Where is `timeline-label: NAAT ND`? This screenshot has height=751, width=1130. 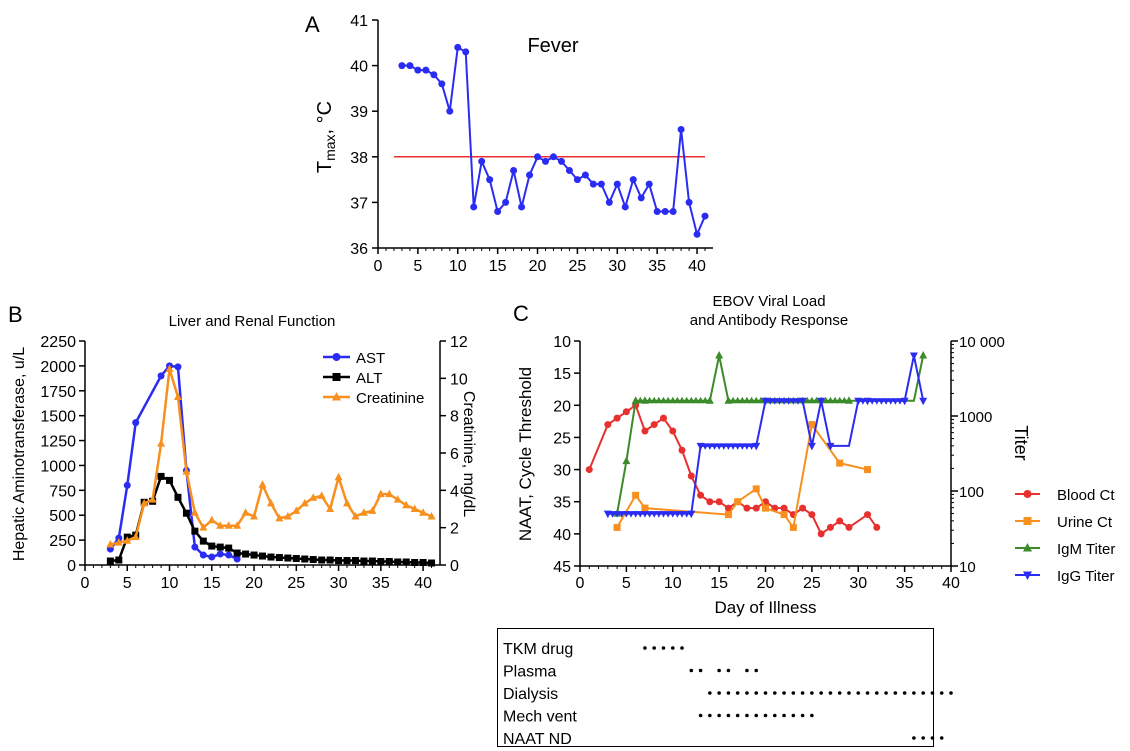 timeline-label: NAAT ND is located at coordinates (537, 739).